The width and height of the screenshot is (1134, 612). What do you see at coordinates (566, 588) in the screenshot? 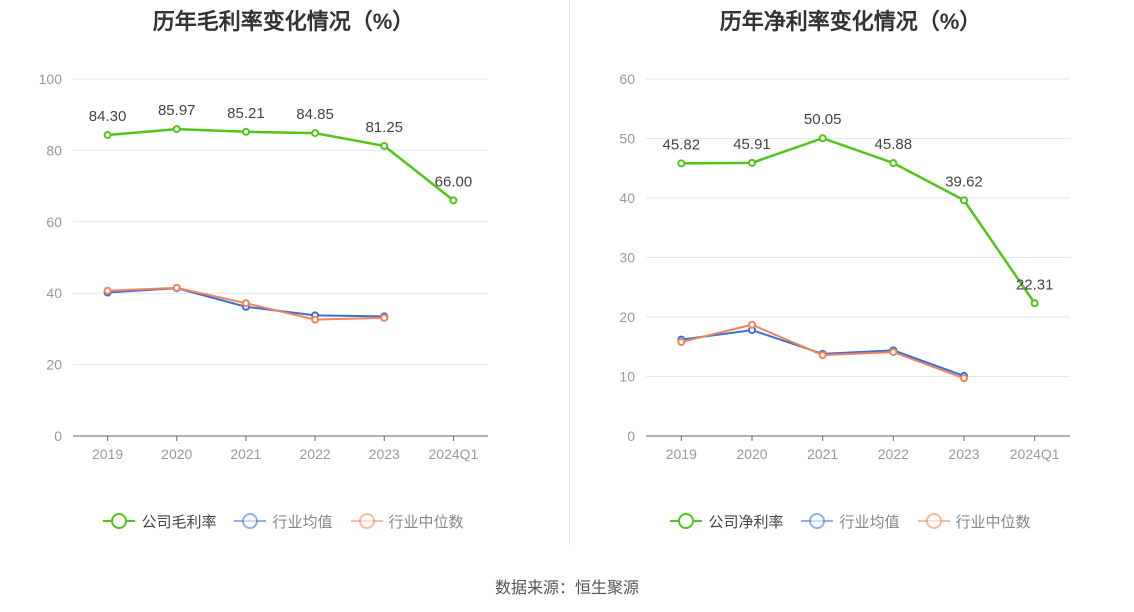
I see `data-source-note: 数据来源：恒生聚源` at bounding box center [566, 588].